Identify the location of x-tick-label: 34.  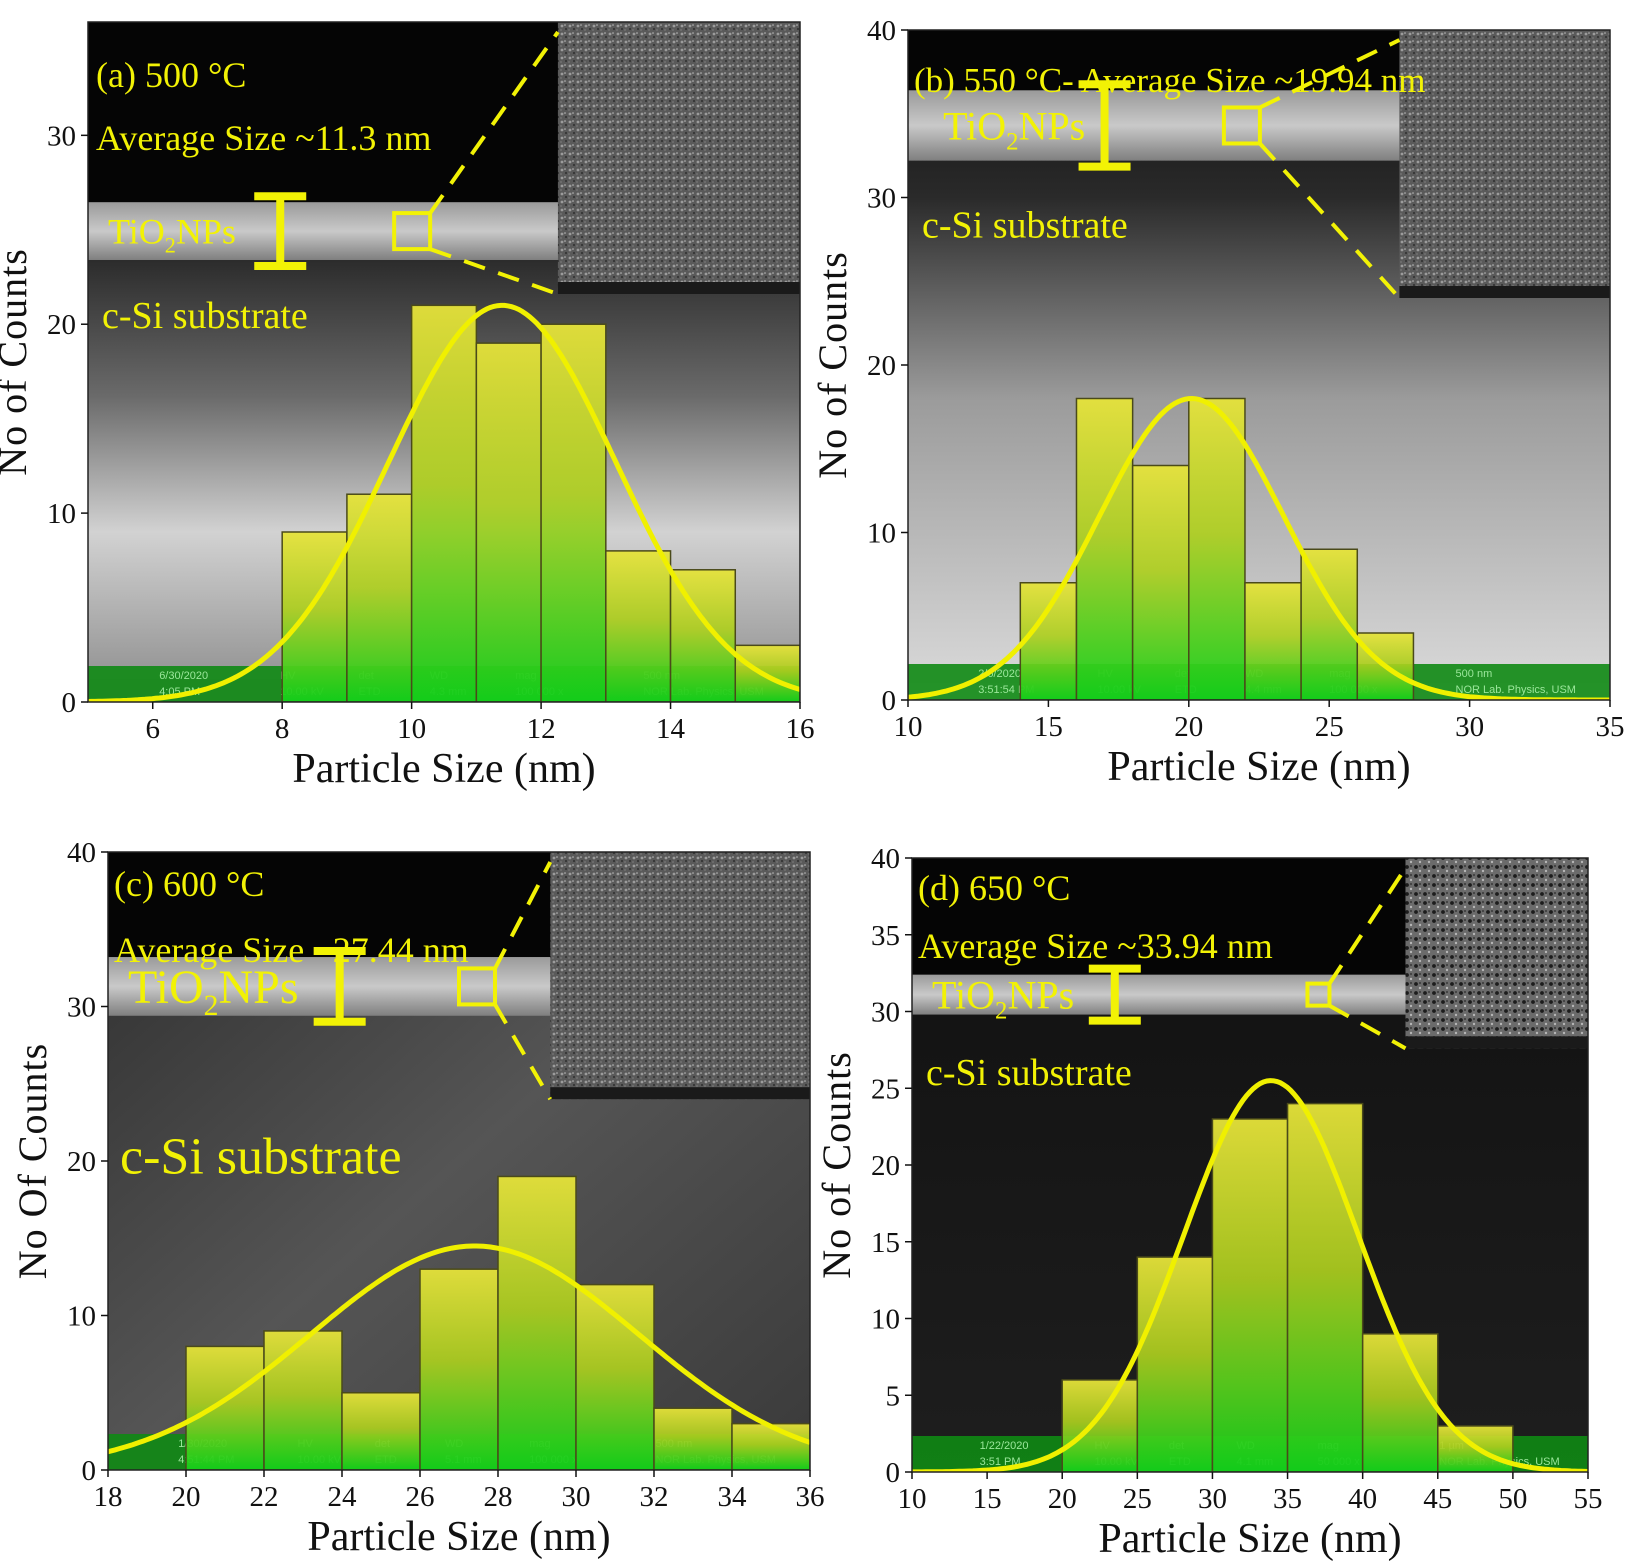
(733, 1497).